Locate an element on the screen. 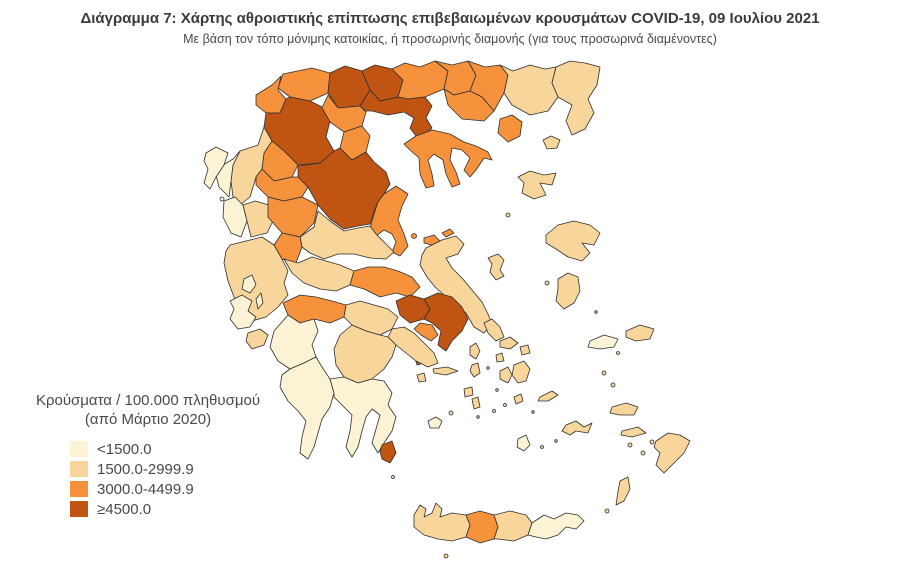 The width and height of the screenshot is (900, 576). legend-label-class2: 1500.0-2999.9 is located at coordinates (145, 469).